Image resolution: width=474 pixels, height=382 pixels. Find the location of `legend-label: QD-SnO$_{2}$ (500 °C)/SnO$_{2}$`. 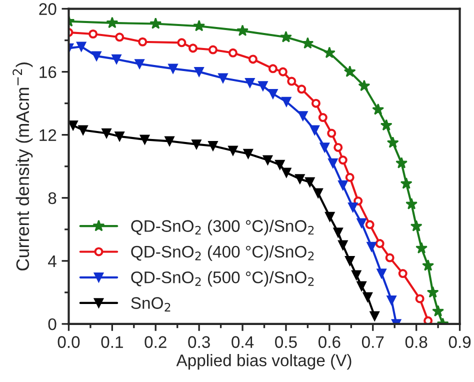

legend-label: QD-SnO$_{2}$ (500 °C)/SnO$_{2}$ is located at coordinates (222, 279).